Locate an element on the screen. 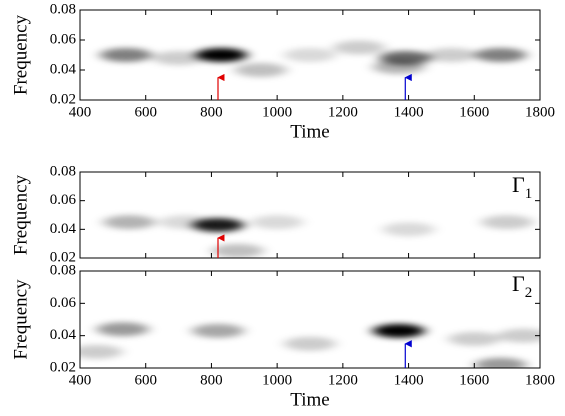  panel-label: Γ1 is located at coordinates (522, 187).